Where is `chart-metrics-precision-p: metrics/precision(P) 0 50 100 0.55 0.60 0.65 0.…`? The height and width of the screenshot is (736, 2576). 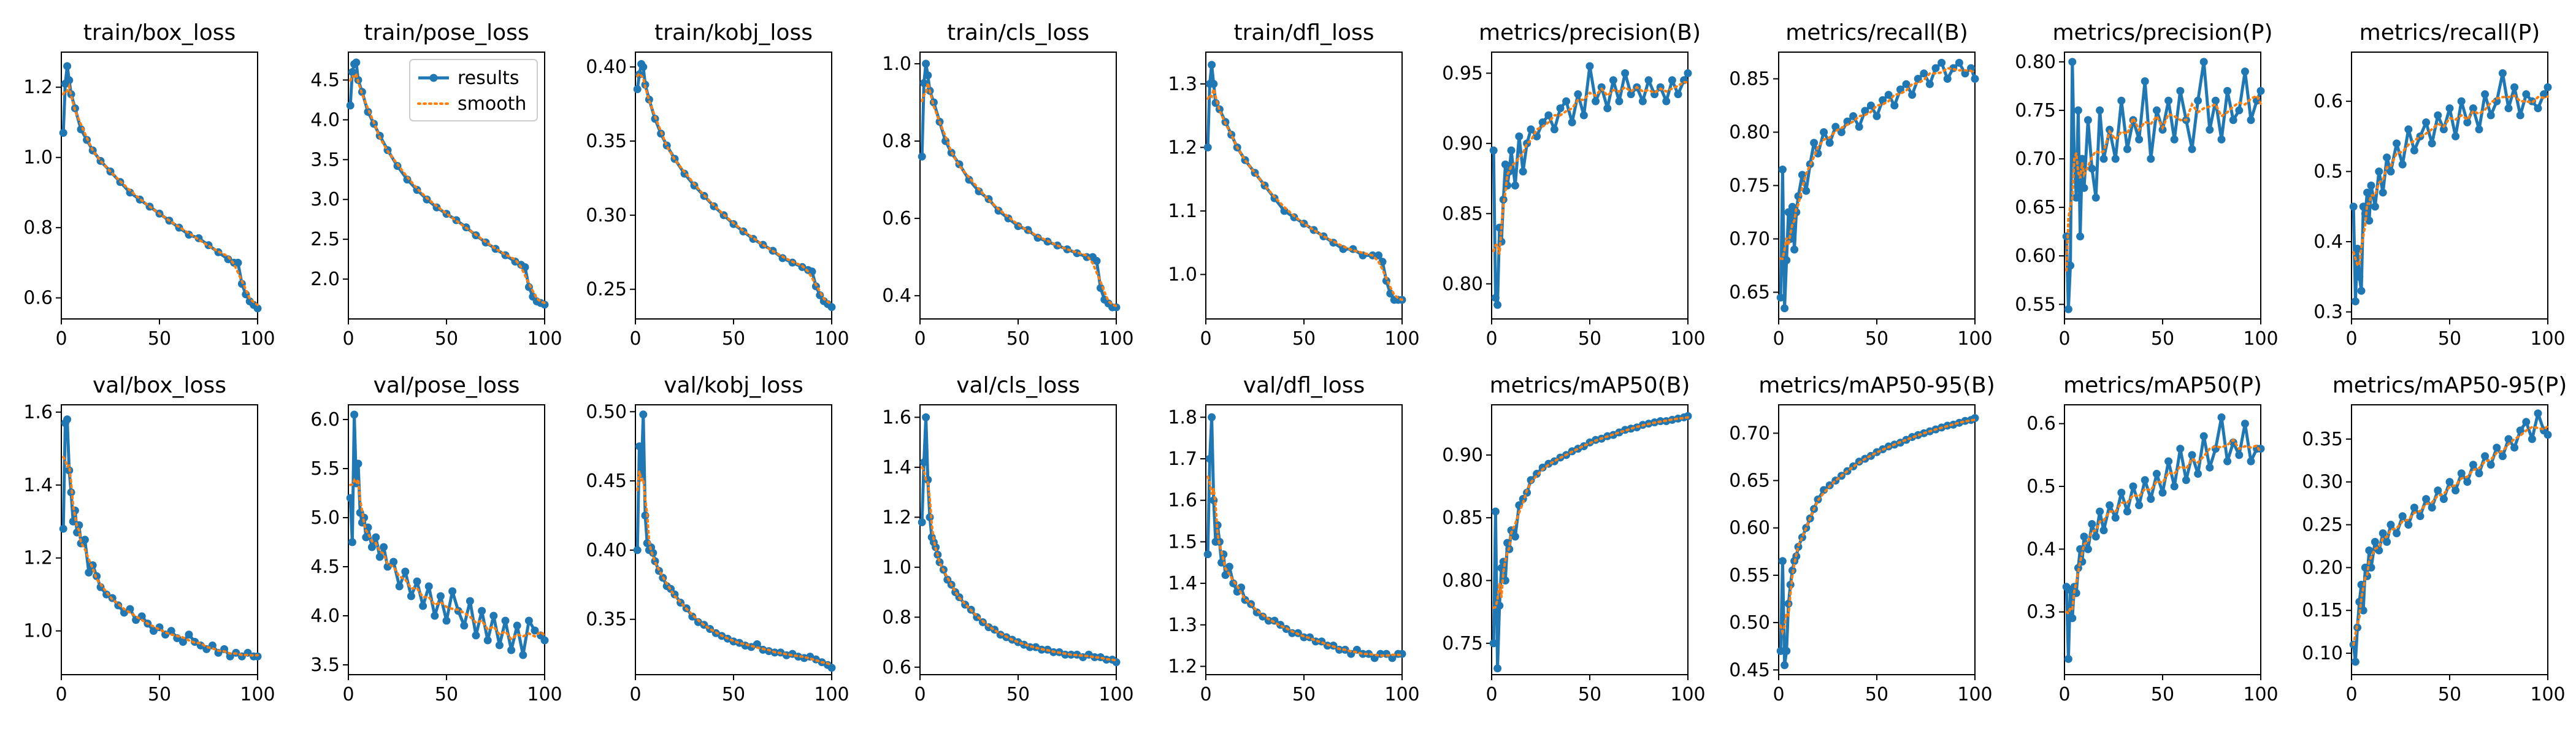
chart-metrics-precision-p: metrics/precision(P) 0 50 100 0.55 0.60 0.65 0.… is located at coordinates (2146, 185).